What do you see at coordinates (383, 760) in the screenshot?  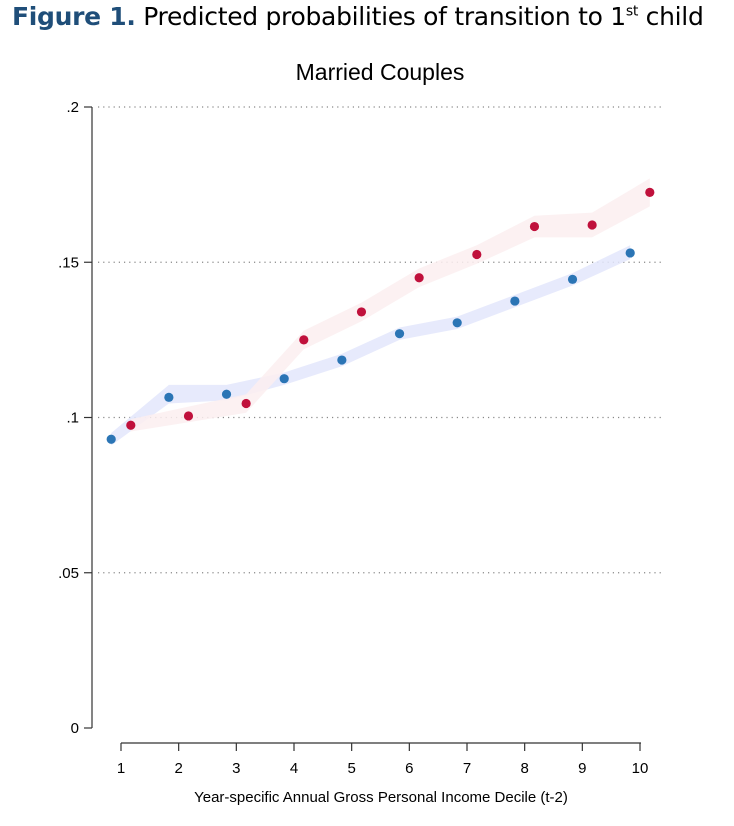 I see `x-ticks: 1 2 3 4 5 6 7 8 9 10` at bounding box center [383, 760].